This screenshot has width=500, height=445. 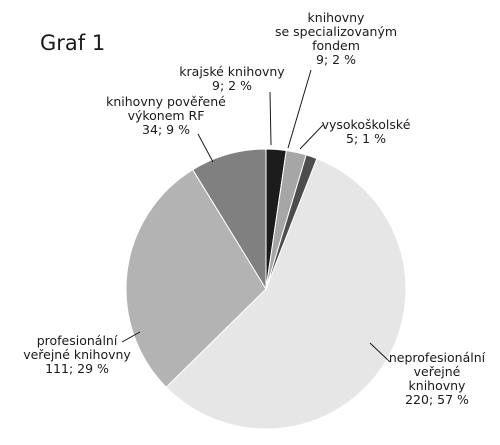 What do you see at coordinates (166, 101) in the screenshot?
I see `slice-label-line: knihovny pověřené` at bounding box center [166, 101].